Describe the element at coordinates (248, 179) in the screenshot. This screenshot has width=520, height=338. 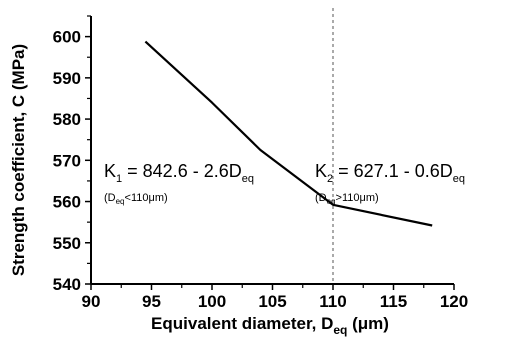
I see `equation-k1-text-sub: eq` at that location.